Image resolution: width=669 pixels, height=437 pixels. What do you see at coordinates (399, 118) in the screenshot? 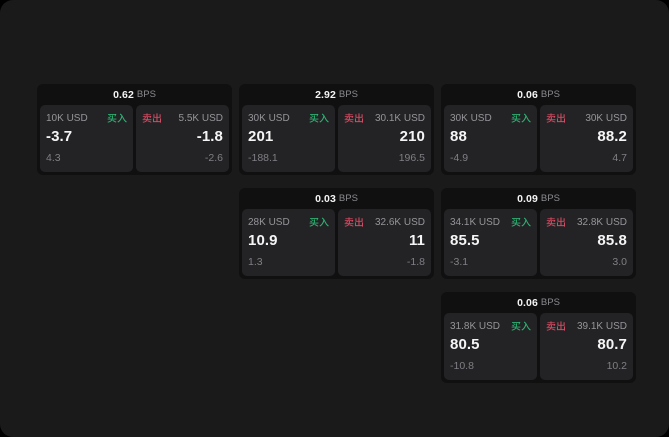
I see `sell-amount: 30.1K USD` at bounding box center [399, 118].